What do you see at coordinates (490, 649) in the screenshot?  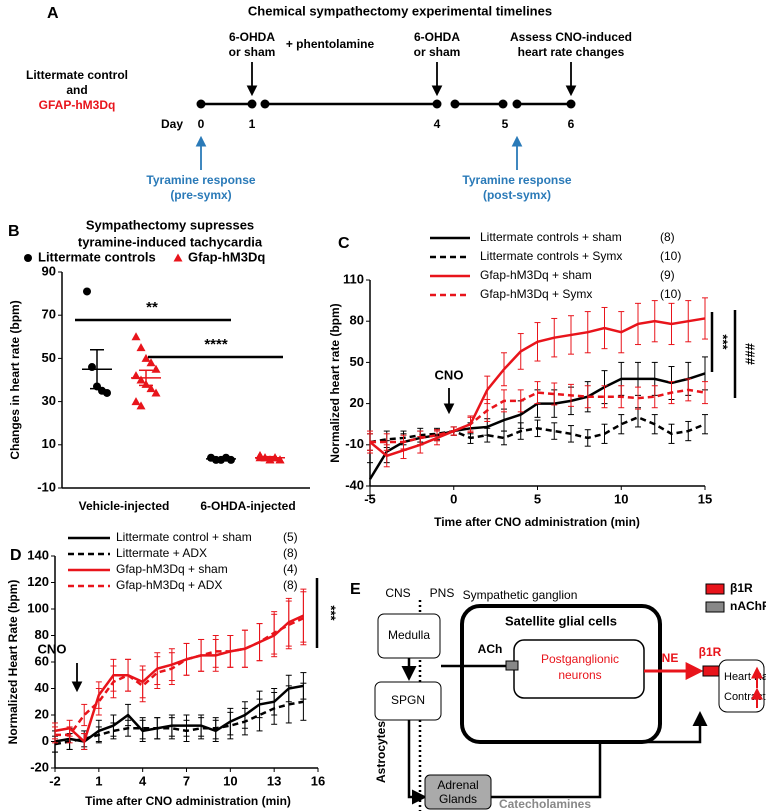 I see `label: ACh` at bounding box center [490, 649].